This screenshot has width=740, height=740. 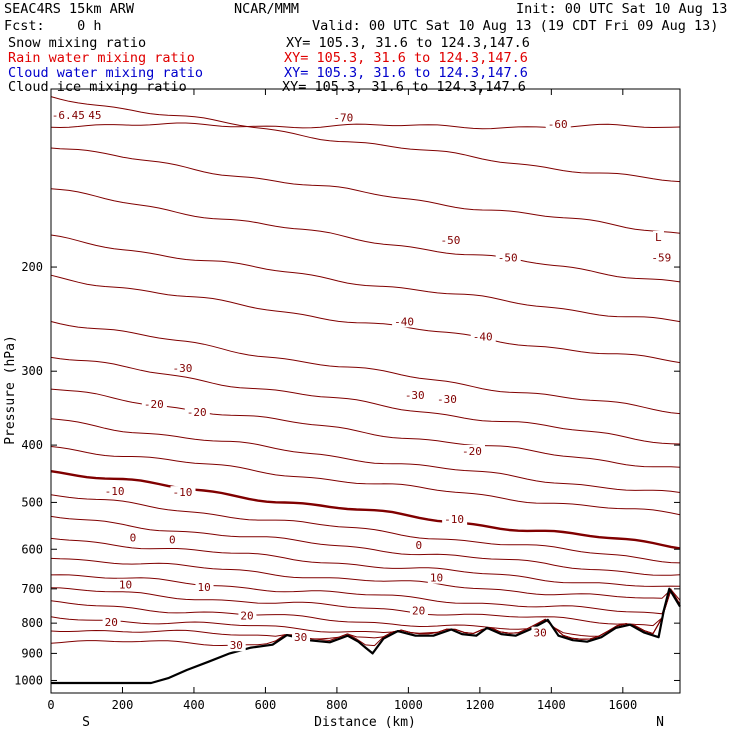 I want to click on contour-label: -59, so click(x=661, y=258).